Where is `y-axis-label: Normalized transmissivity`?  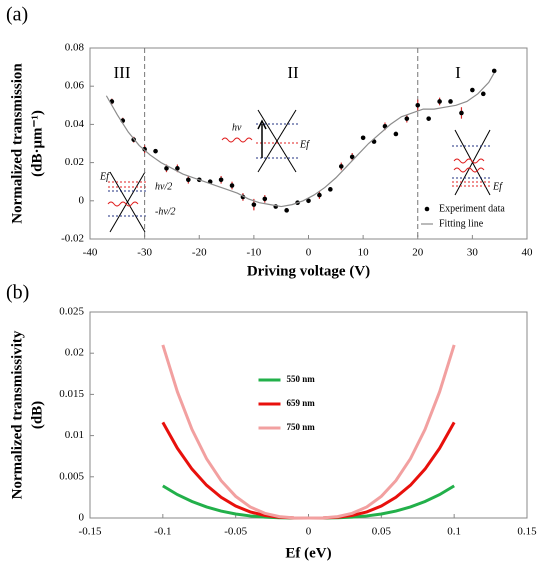 y-axis-label: Normalized transmissivity is located at coordinates (17, 414).